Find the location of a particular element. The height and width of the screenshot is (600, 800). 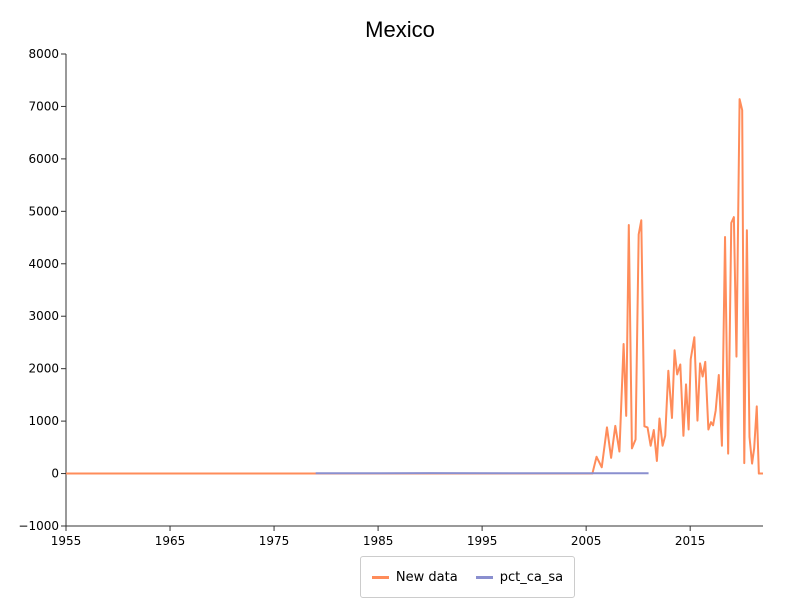

y-tick-label: 5000 is located at coordinates (43, 211).